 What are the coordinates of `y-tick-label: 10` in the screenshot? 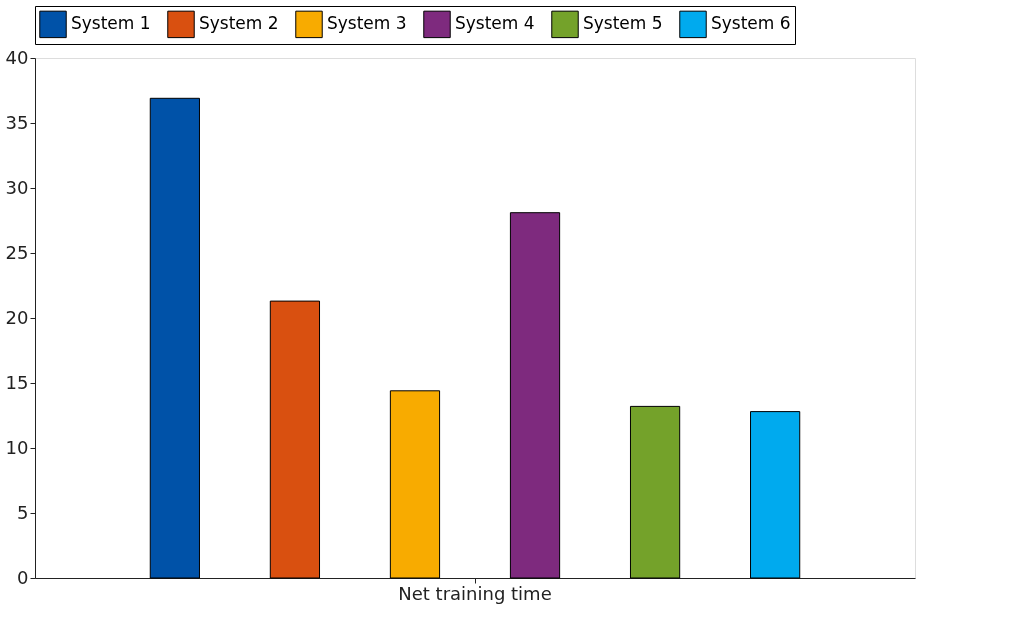 It's located at (17, 447).